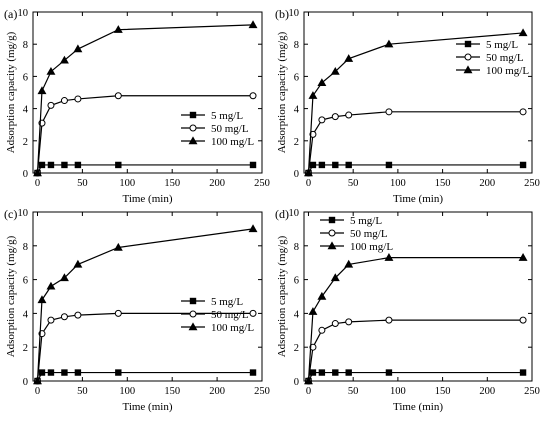 The height and width of the screenshot is (431, 550). I want to click on x-tick-label: 150, so click(443, 183).